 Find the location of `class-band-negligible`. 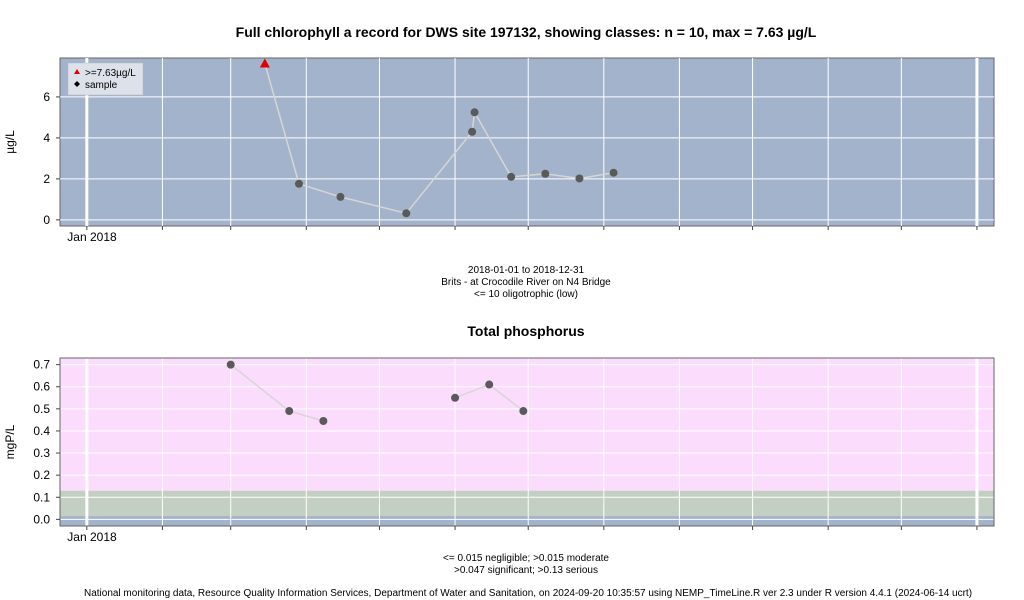

class-band-negligible is located at coordinates (527, 521).